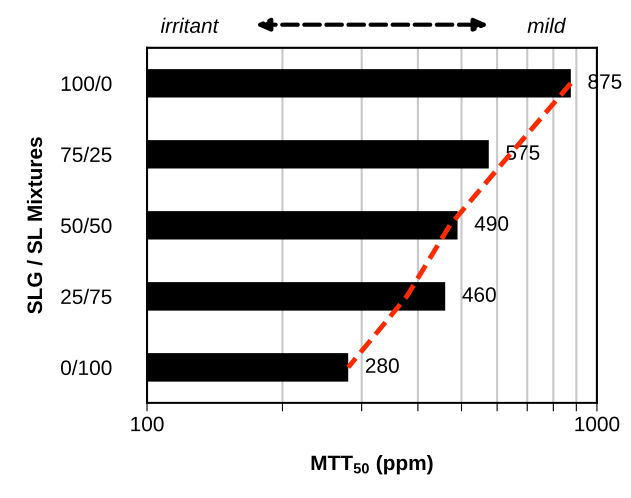 The height and width of the screenshot is (498, 631). Describe the element at coordinates (86, 154) in the screenshot. I see `y-tick-label: 75/25` at that location.